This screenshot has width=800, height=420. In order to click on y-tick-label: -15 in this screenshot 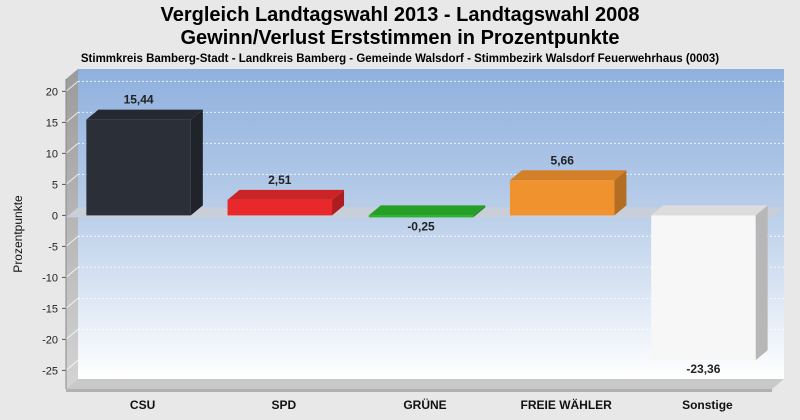, I will do `click(50, 309)`.